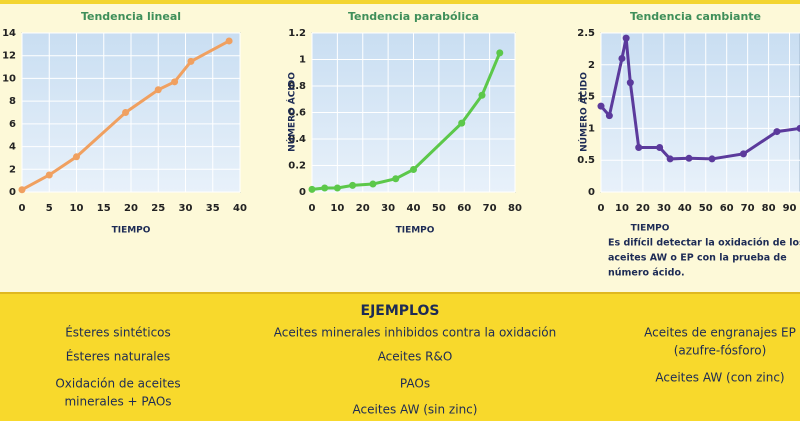 The image size is (800, 421). What do you see at coordinates (464, 208) in the screenshot?
I see `x-tick-label: 60` at bounding box center [464, 208].